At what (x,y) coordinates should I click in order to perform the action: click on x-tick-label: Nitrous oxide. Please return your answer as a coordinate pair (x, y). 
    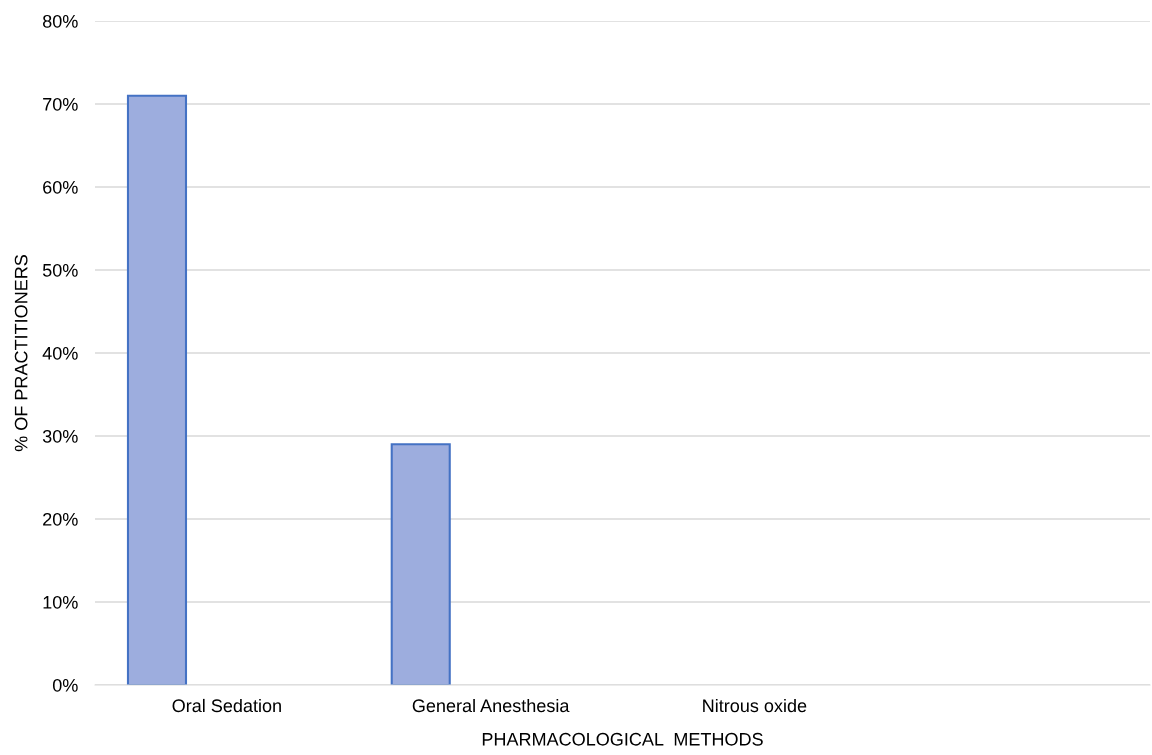
    Looking at the image, I should click on (755, 705).